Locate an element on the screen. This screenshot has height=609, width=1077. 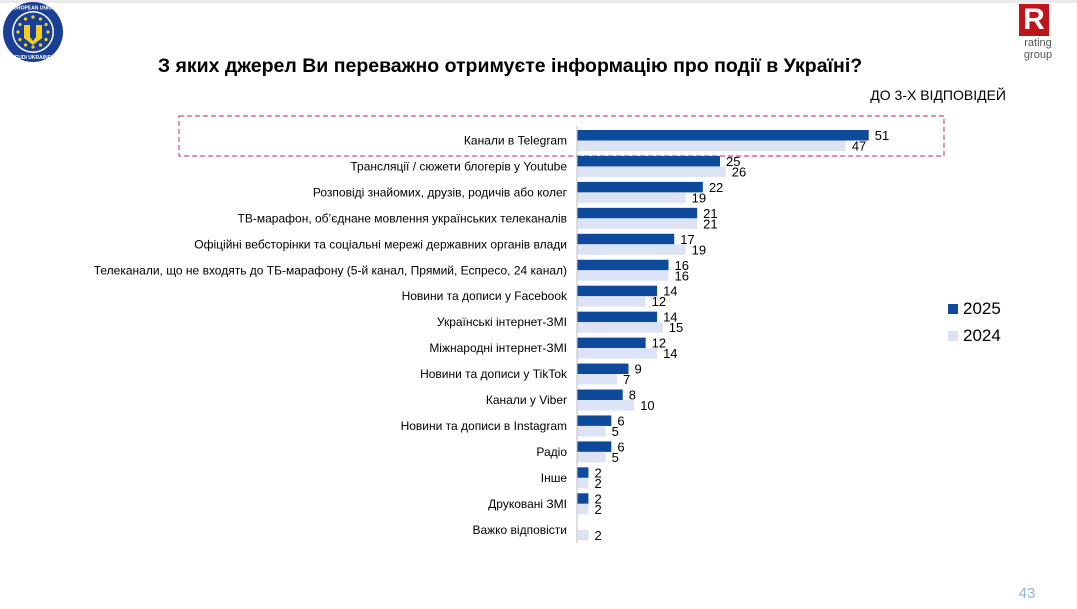
category-label: Трансляції / сюжети блогерів у Youtube is located at coordinates (458, 166).